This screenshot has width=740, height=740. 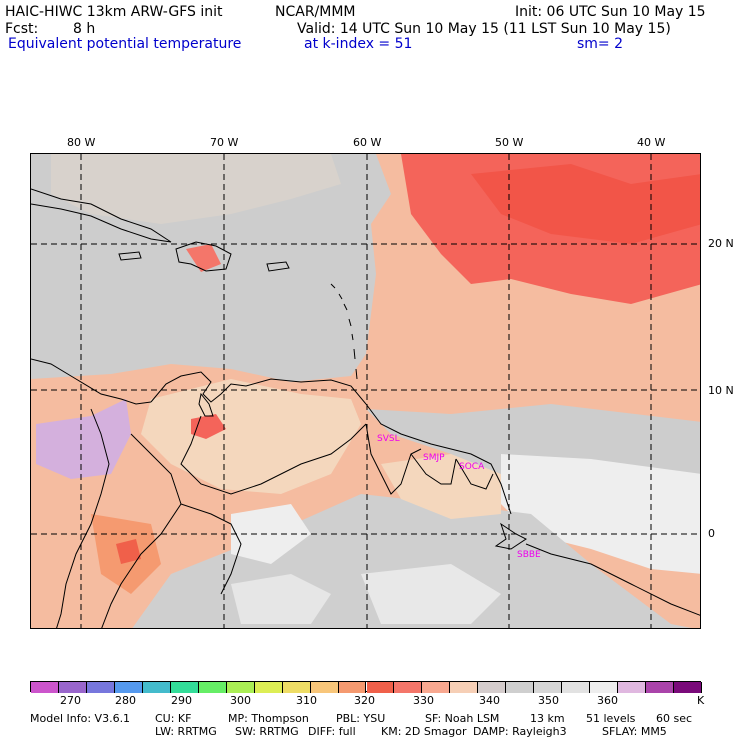 I want to click on colorbar-tick: 320, so click(x=364, y=700).